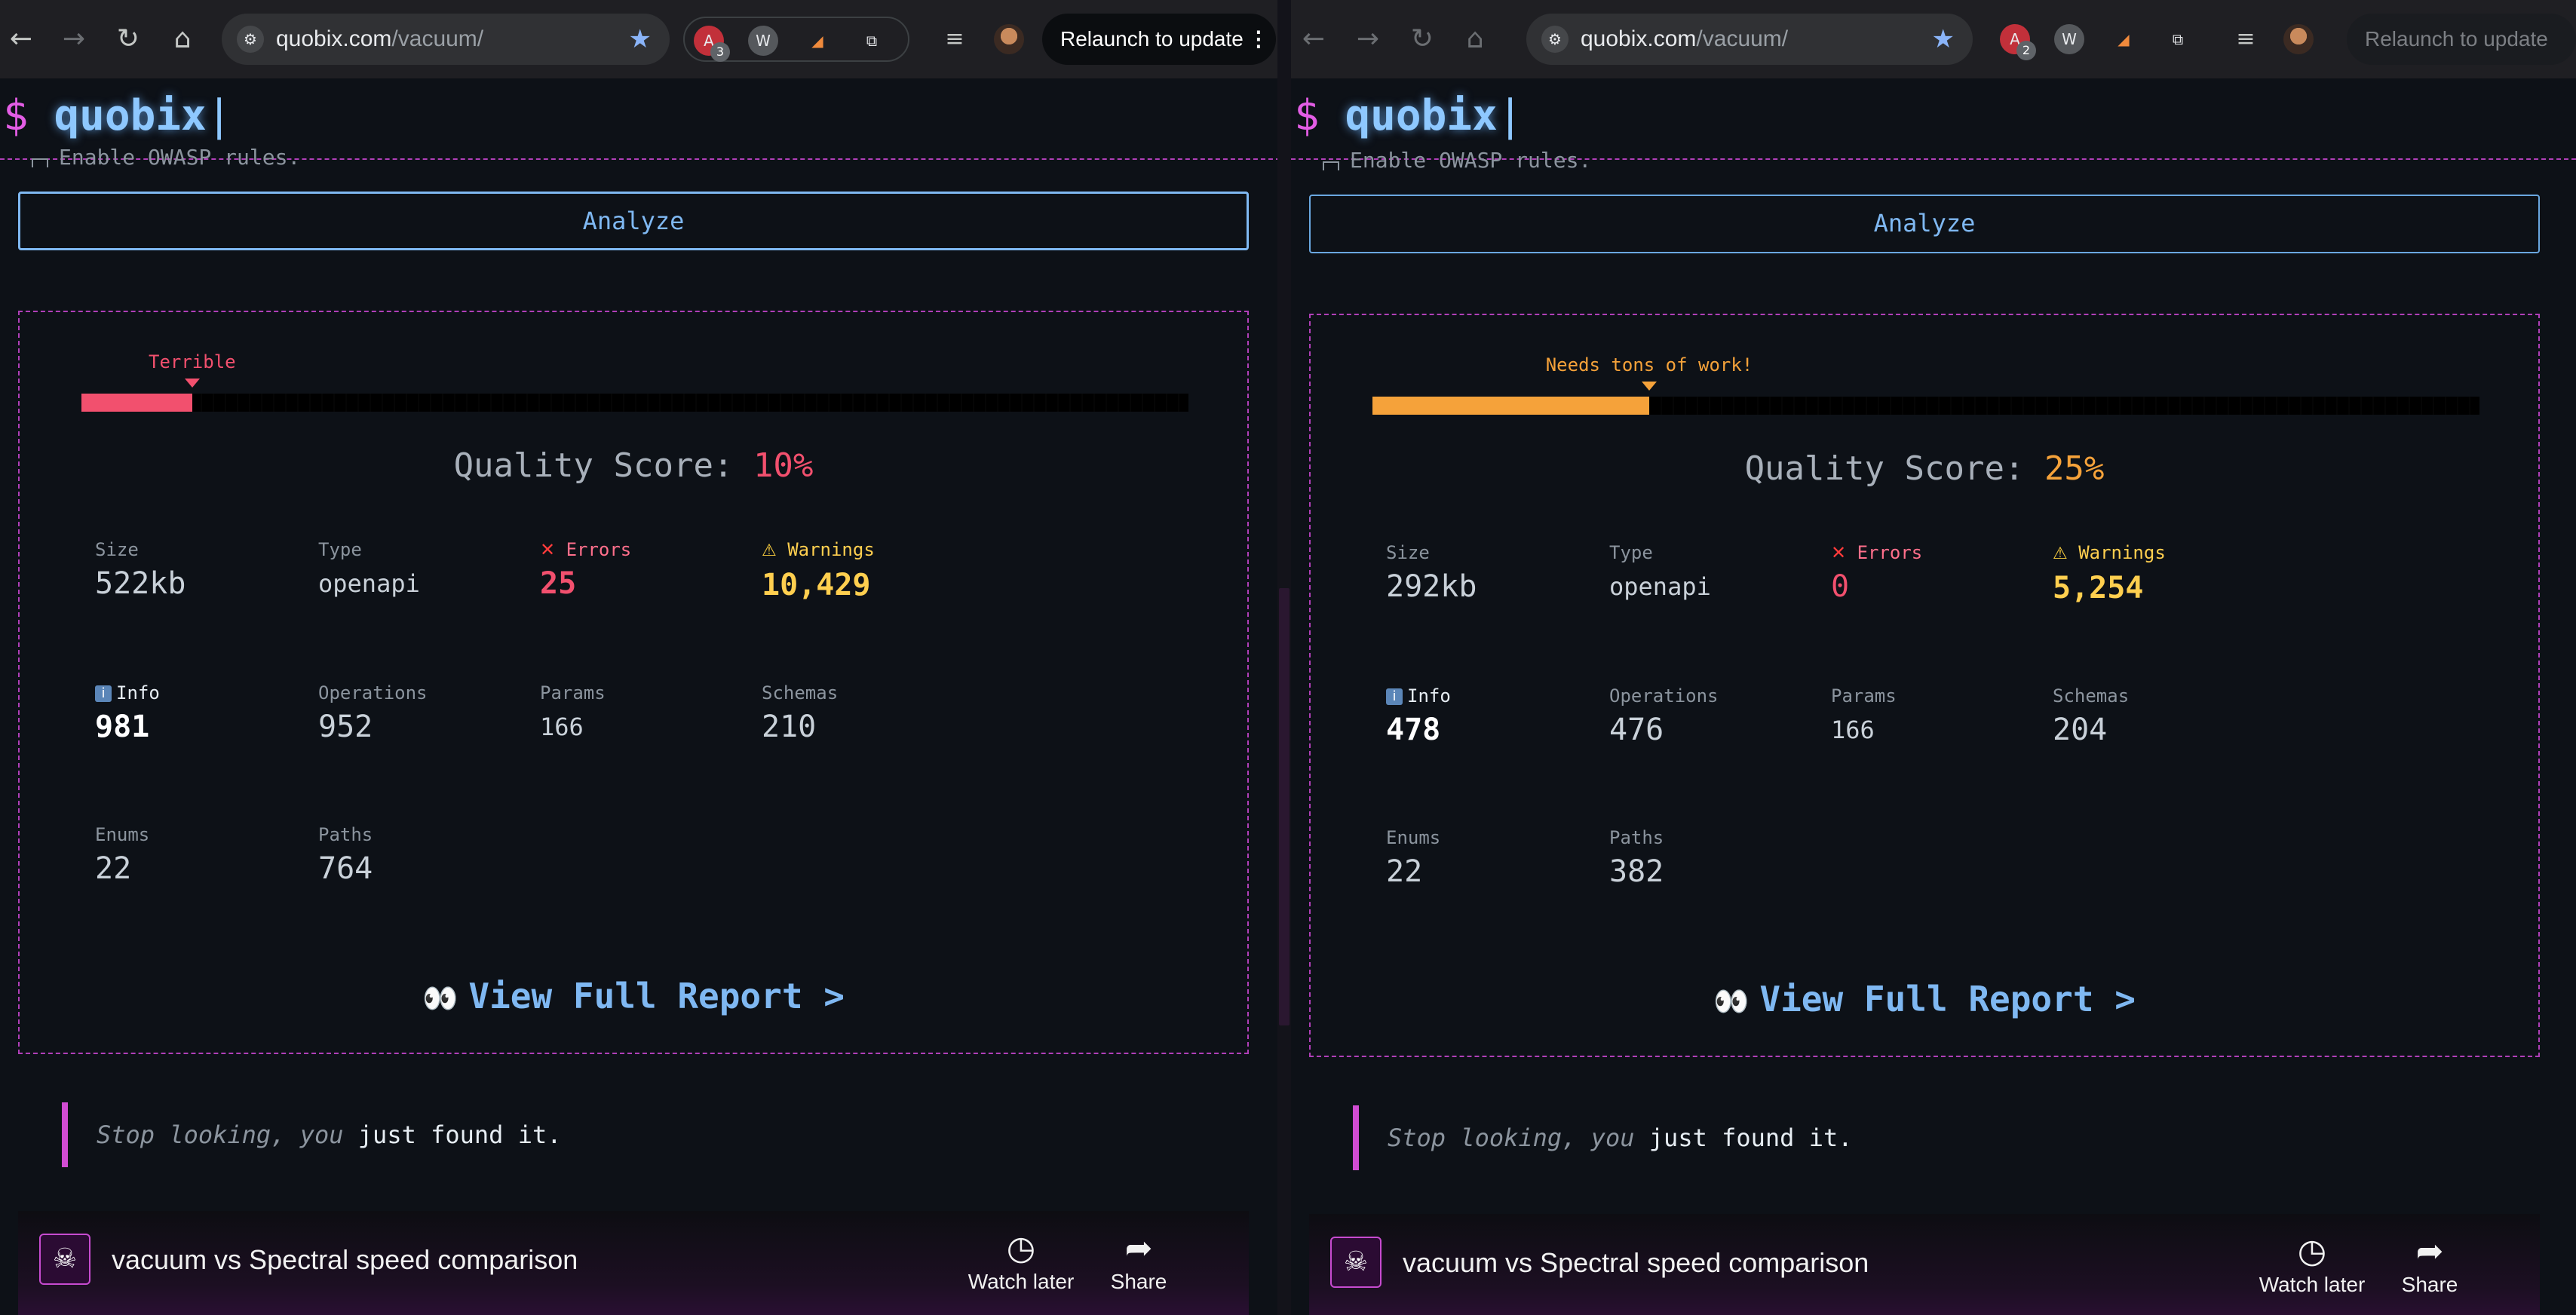 The image size is (2576, 1315). Describe the element at coordinates (783, 465) in the screenshot. I see `quality-score-value: 10%` at that location.